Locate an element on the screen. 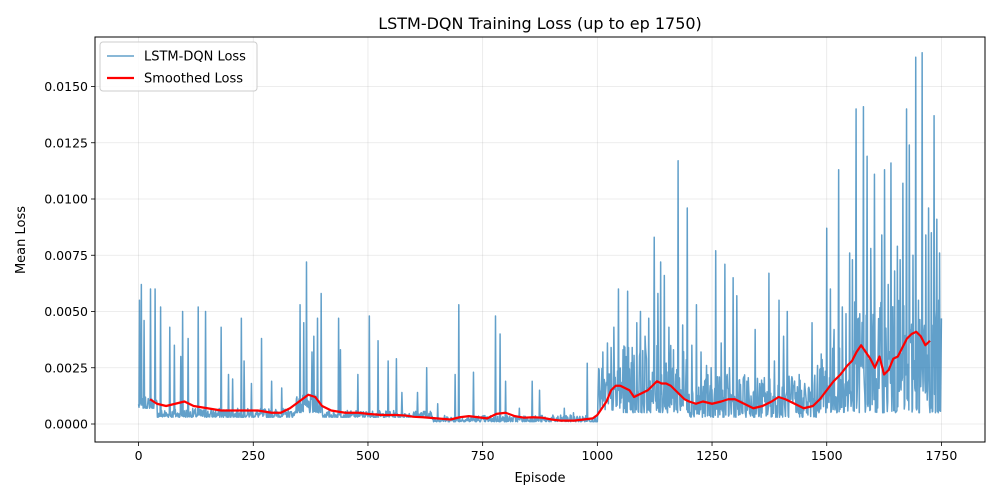 The height and width of the screenshot is (500, 1000). chart-title: LSTM-DQN Training Loss (up to ep 1750) is located at coordinates (540, 23).